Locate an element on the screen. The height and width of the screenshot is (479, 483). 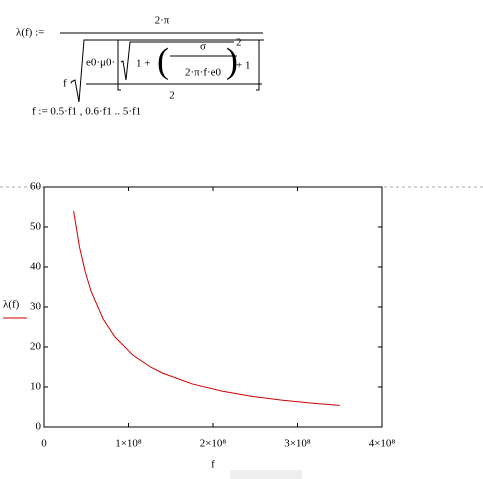
y-tick-label: 60 is located at coordinates (36, 187).